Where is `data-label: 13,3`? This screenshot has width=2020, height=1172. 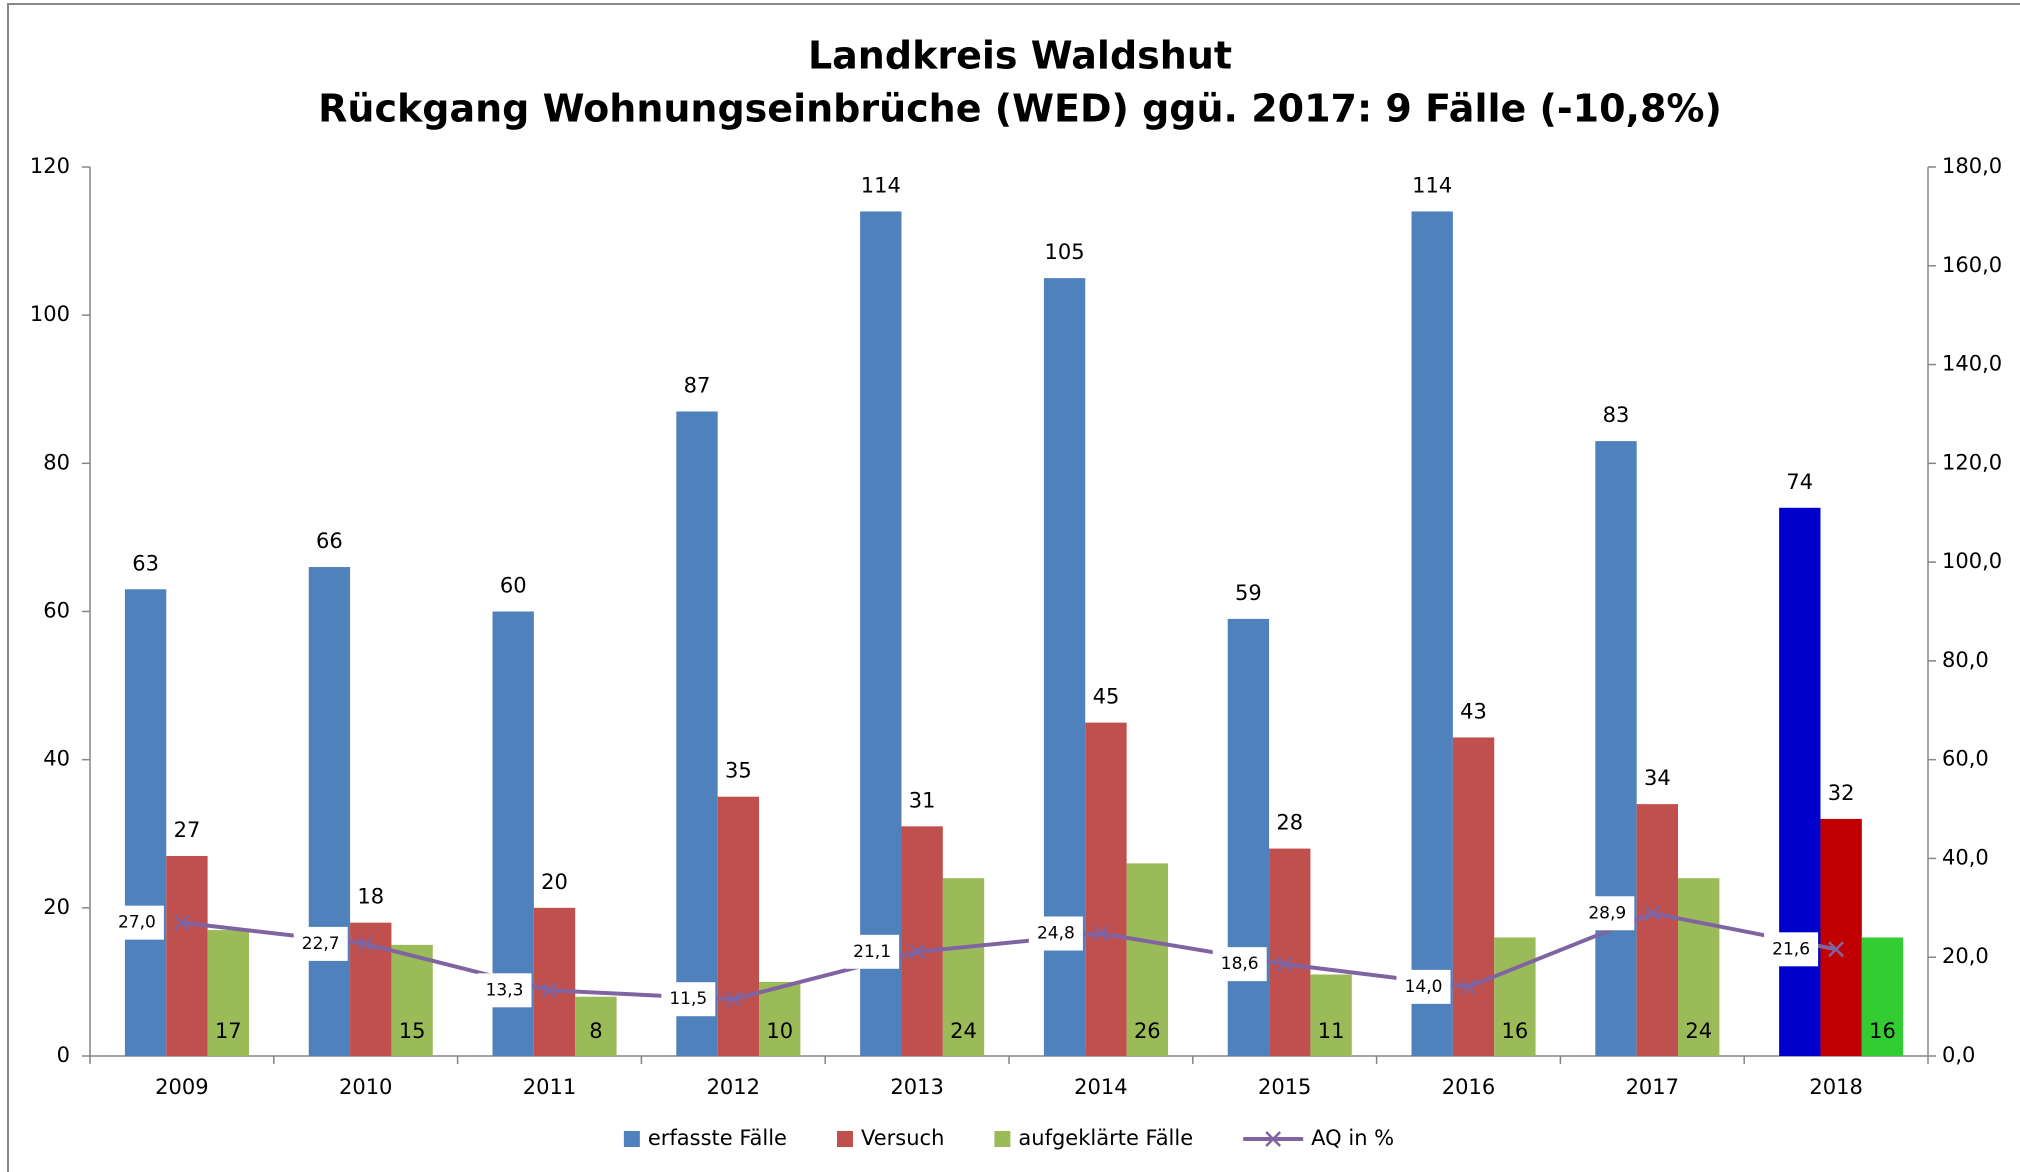 data-label: 13,3 is located at coordinates (505, 990).